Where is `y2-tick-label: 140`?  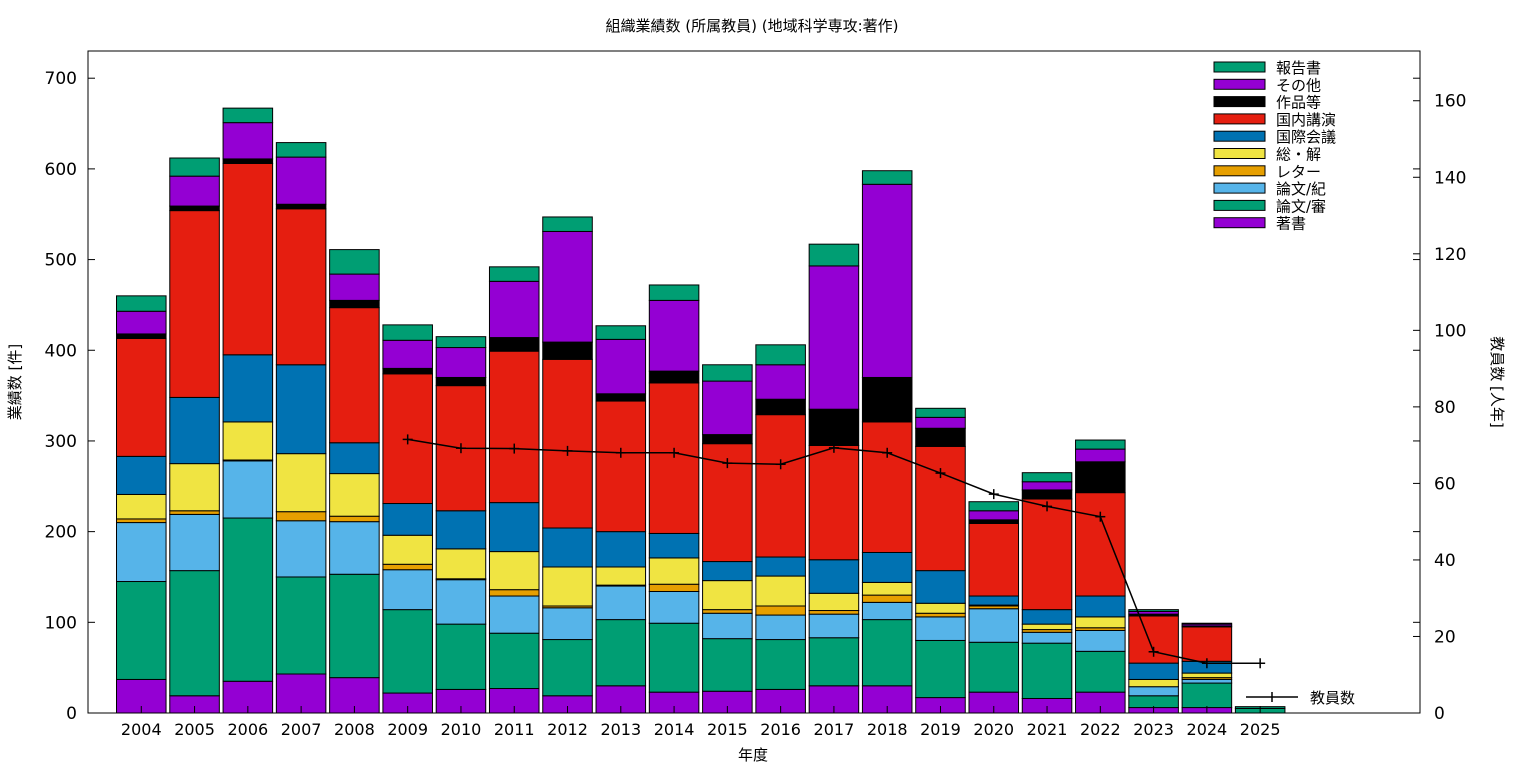
y2-tick-label: 140 is located at coordinates (1450, 178).